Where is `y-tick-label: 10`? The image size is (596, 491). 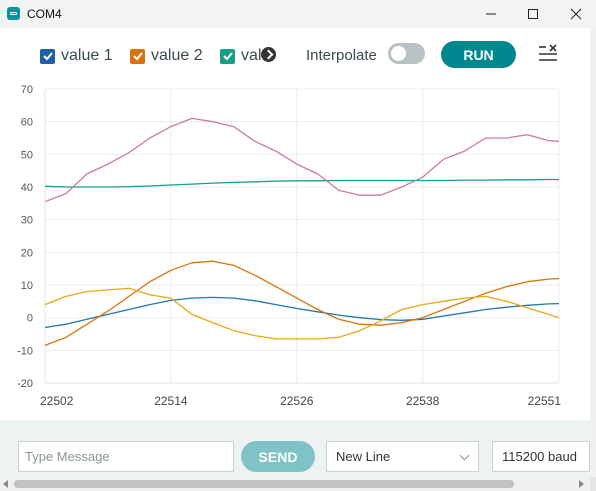 y-tick-label: 10 is located at coordinates (27, 286).